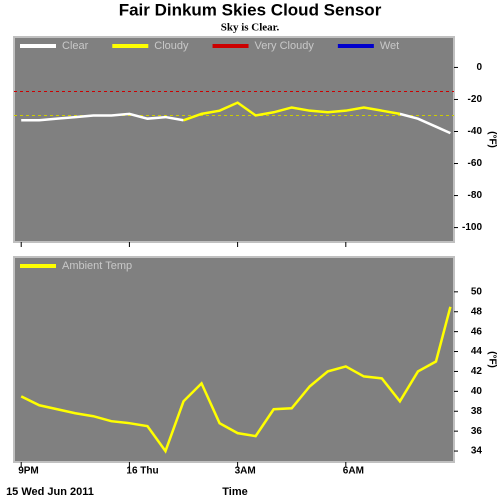  Describe the element at coordinates (477, 291) in the screenshot. I see `y-tick-label: 50` at that location.